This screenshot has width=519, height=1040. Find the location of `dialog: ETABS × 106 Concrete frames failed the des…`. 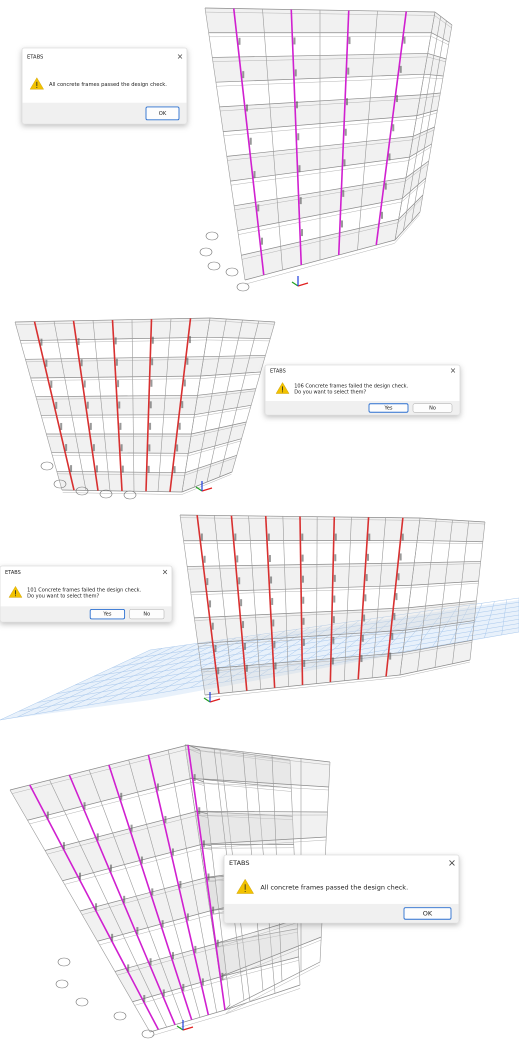

dialog: ETABS × 106 Concrete frames failed the des… is located at coordinates (362, 390).